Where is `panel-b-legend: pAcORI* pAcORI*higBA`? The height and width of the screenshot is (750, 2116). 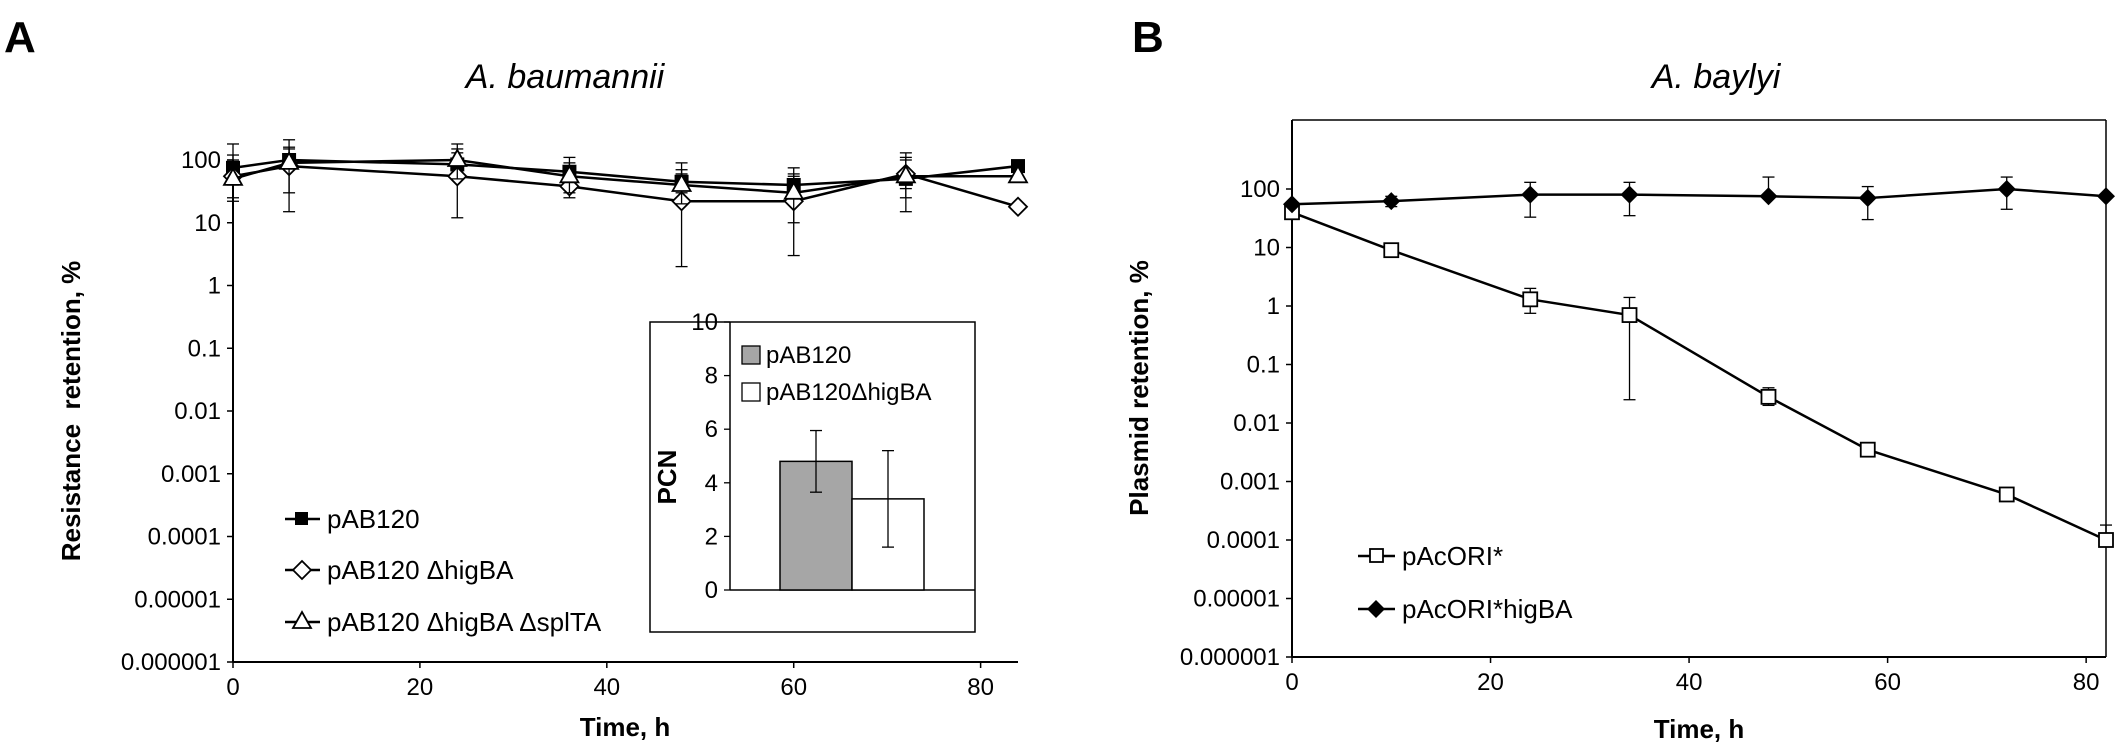 panel-b-legend: pAcORI* pAcORI*higBA is located at coordinates (1465, 582).